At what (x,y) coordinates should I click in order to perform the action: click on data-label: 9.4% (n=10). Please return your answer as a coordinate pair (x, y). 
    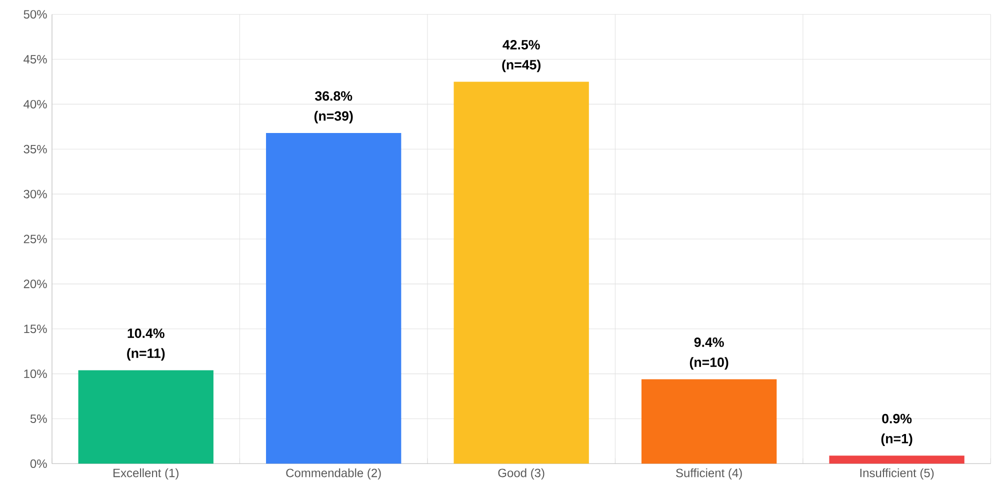
    Looking at the image, I should click on (709, 354).